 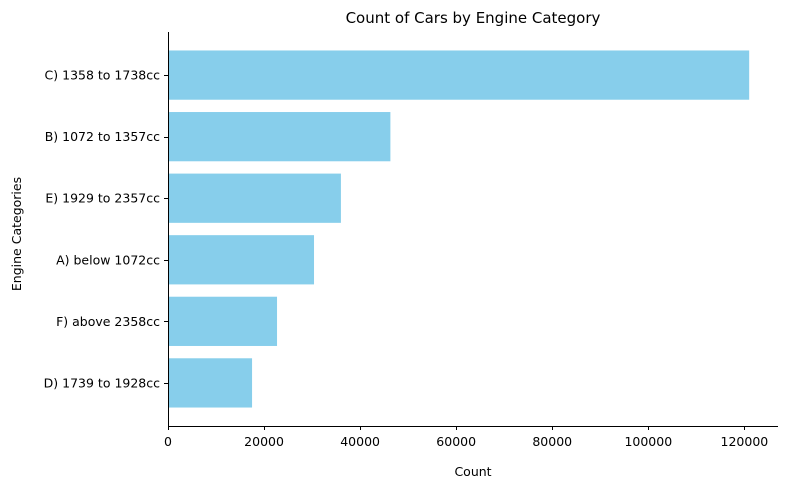 What do you see at coordinates (552, 441) in the screenshot?
I see `x-tick-label-4: 80000` at bounding box center [552, 441].